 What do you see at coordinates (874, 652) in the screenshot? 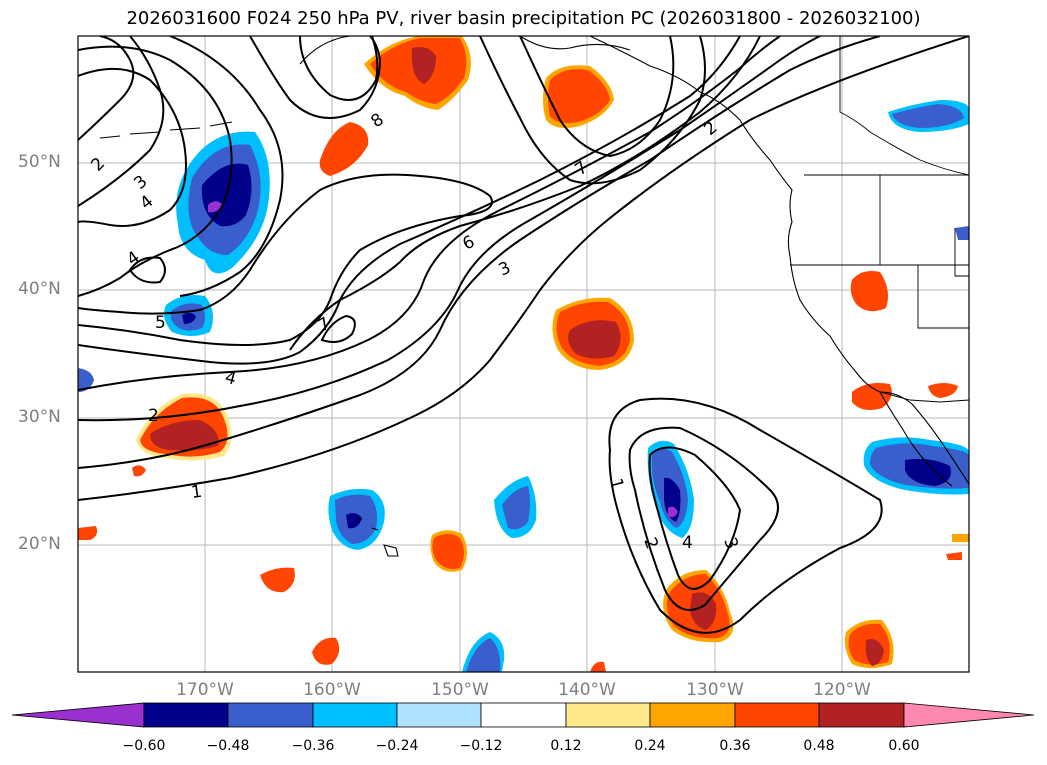
I see `pos-blob-12n-117w-dark` at bounding box center [874, 652].